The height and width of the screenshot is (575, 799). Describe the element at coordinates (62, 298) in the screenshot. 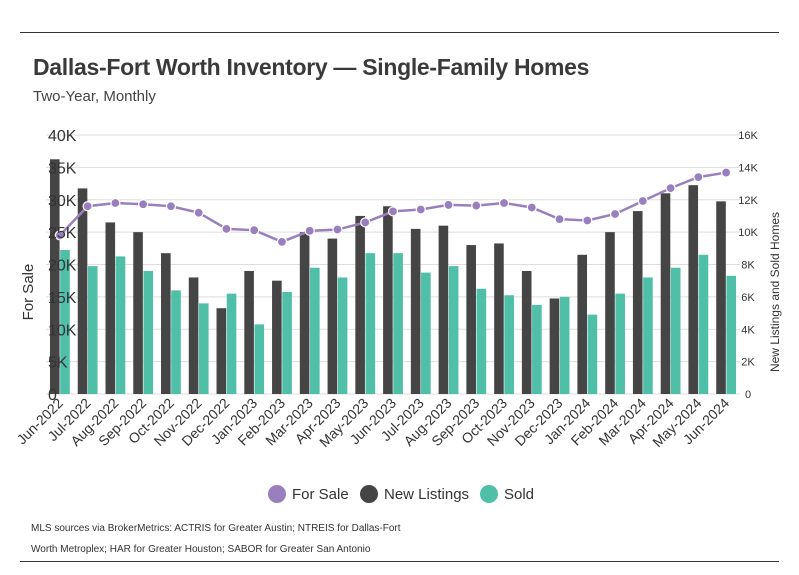

I see `left-tick-label: 15K` at that location.